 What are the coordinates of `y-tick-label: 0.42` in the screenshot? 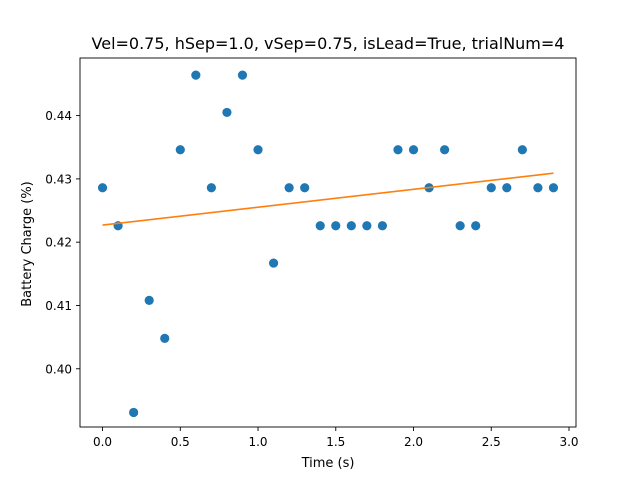 It's located at (58, 243).